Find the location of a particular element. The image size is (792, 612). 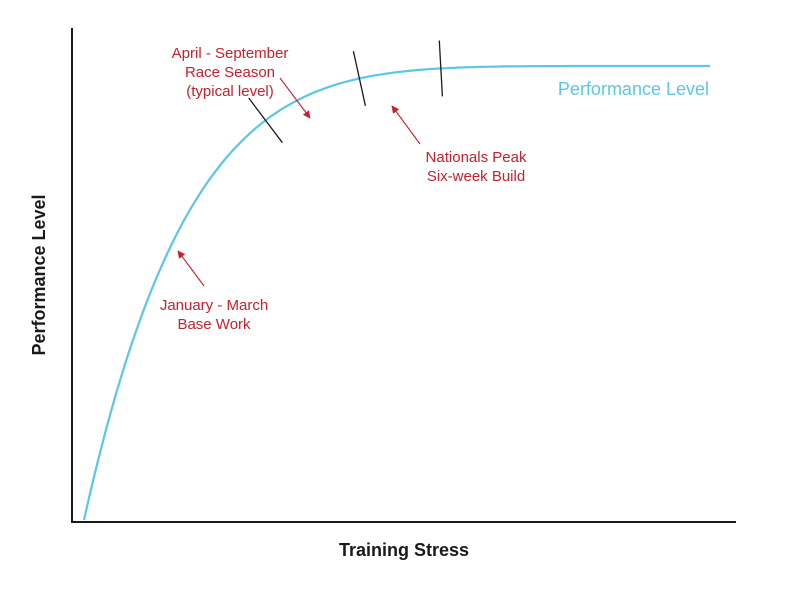

annotation-line: Nationals Peak is located at coordinates (476, 157).